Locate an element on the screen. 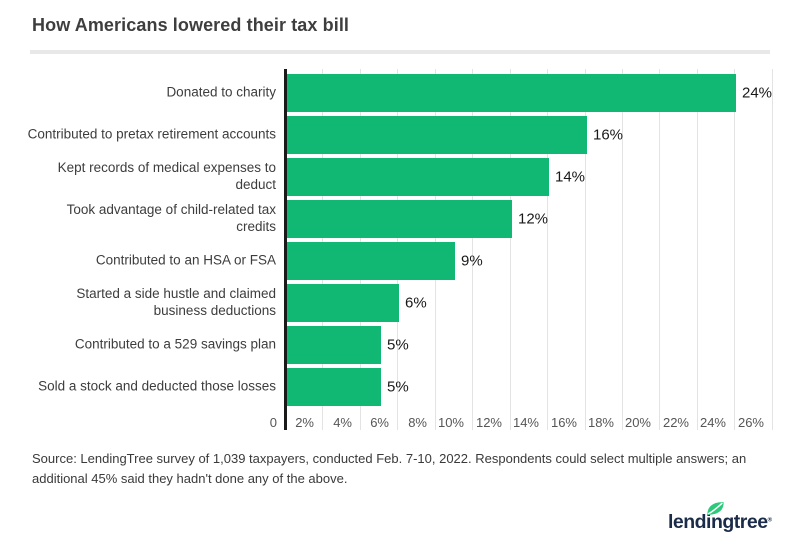 The width and height of the screenshot is (800, 553). bar-value-label: 12% is located at coordinates (533, 219).